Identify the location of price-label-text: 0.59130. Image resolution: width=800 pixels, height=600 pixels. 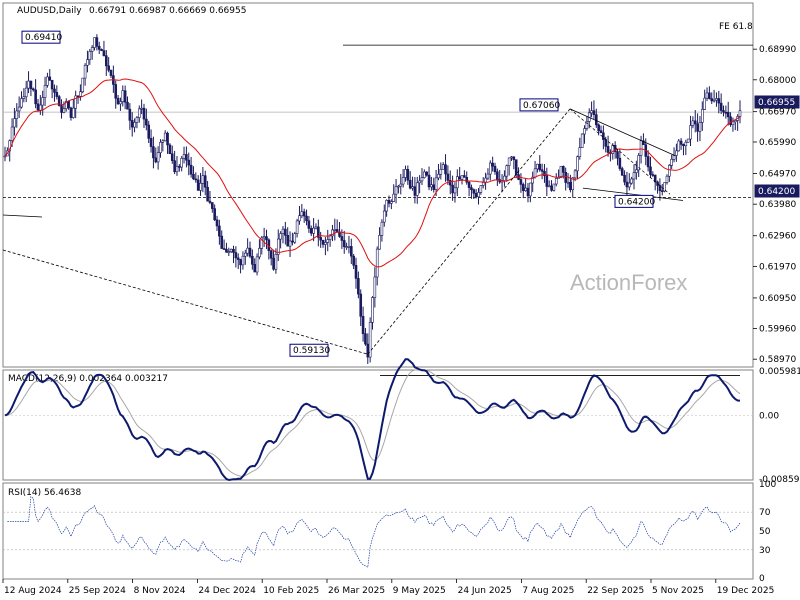
(311, 351).